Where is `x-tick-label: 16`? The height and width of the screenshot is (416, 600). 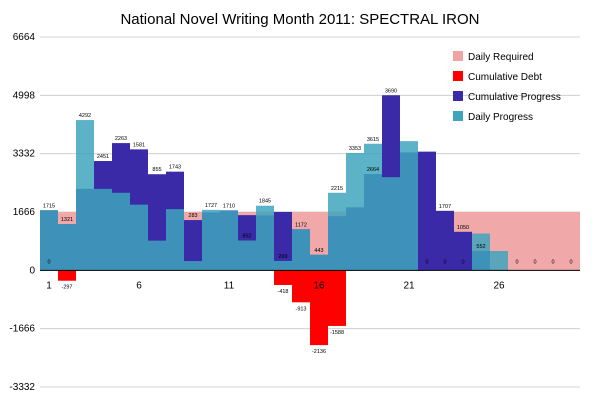 x-tick-label: 16 is located at coordinates (319, 285).